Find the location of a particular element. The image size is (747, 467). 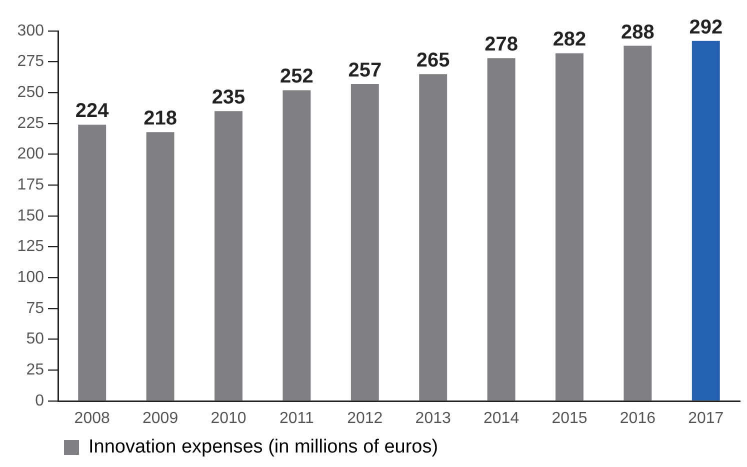

data-label: 252 is located at coordinates (297, 77).